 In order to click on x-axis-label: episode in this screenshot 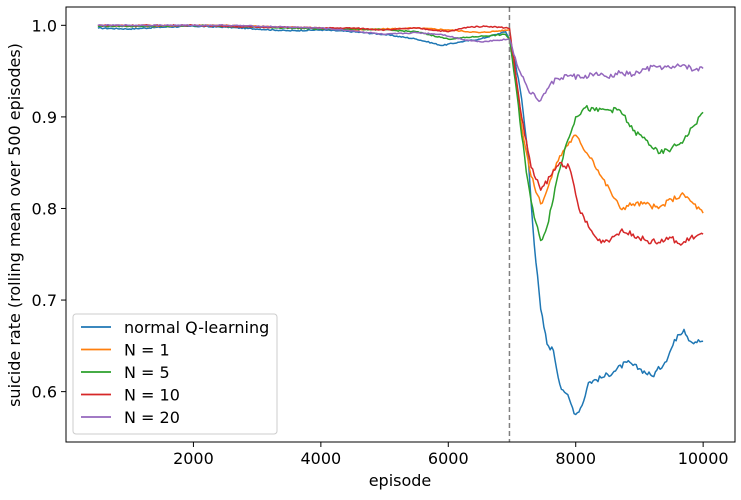, I will do `click(400, 480)`.